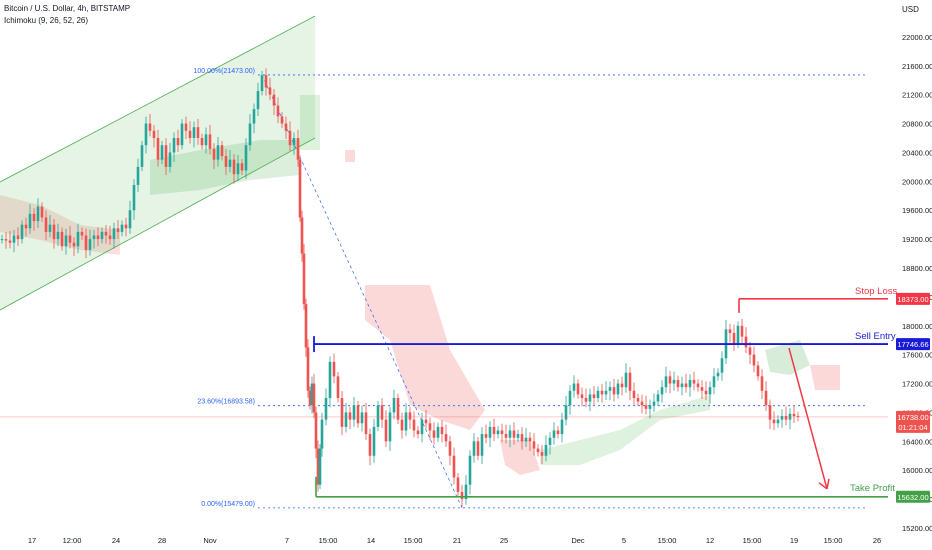  What do you see at coordinates (917, 124) in the screenshot?
I see `y-tick-label: 20800.00` at bounding box center [917, 124].